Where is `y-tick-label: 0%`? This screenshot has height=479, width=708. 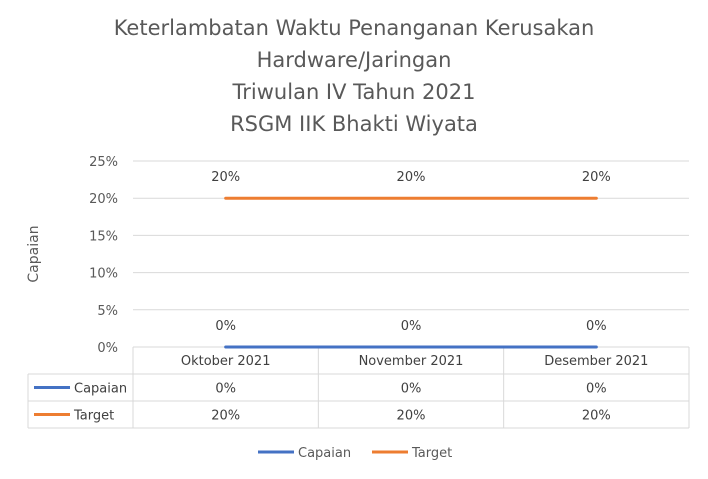
y-tick-label: 0% is located at coordinates (107, 348).